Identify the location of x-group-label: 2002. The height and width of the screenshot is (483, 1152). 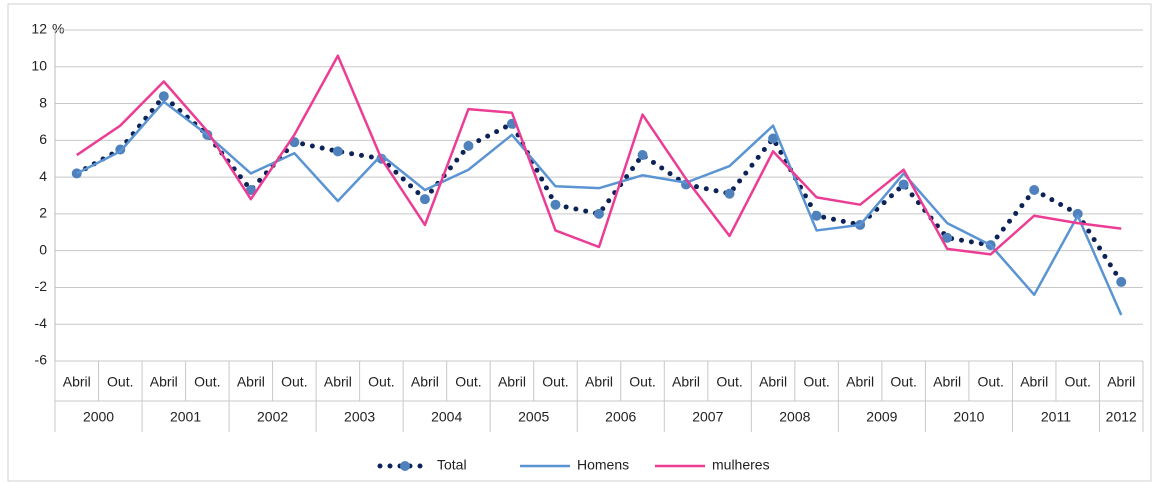
(272, 417).